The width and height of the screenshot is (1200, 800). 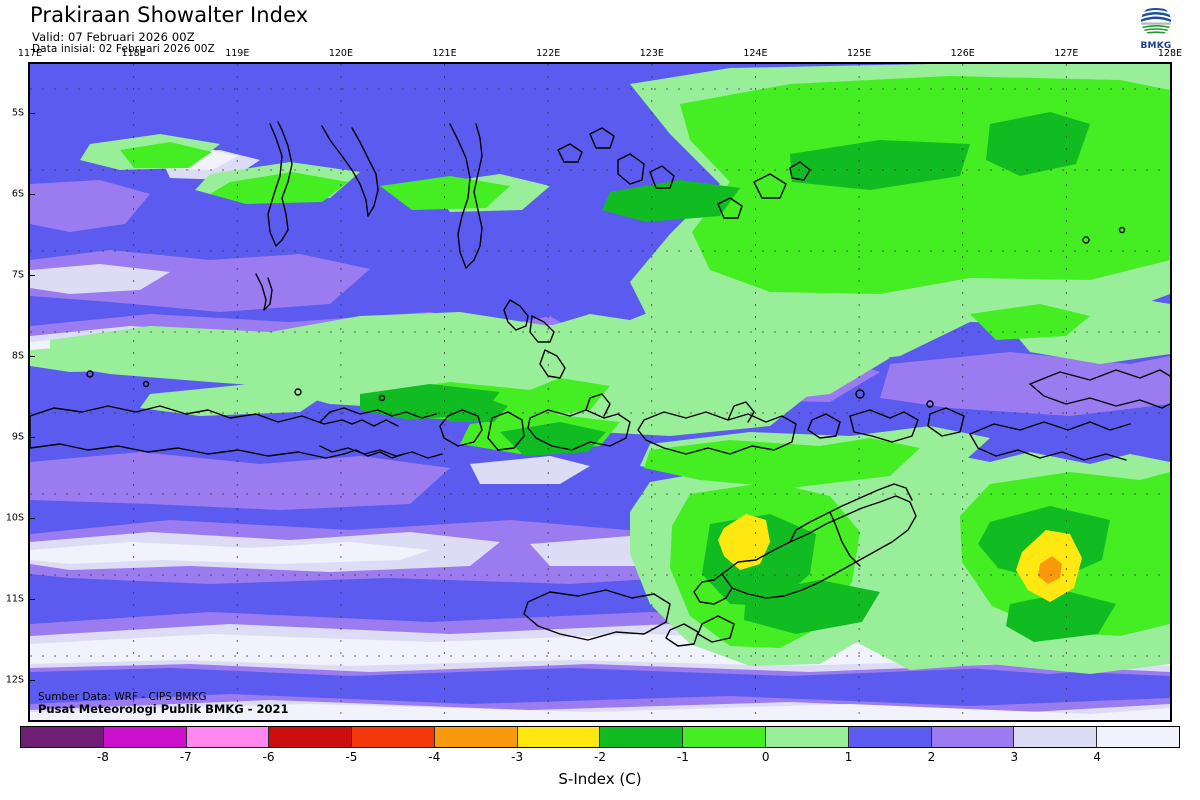 I want to click on colorbar-tick-2: 2, so click(x=931, y=757).